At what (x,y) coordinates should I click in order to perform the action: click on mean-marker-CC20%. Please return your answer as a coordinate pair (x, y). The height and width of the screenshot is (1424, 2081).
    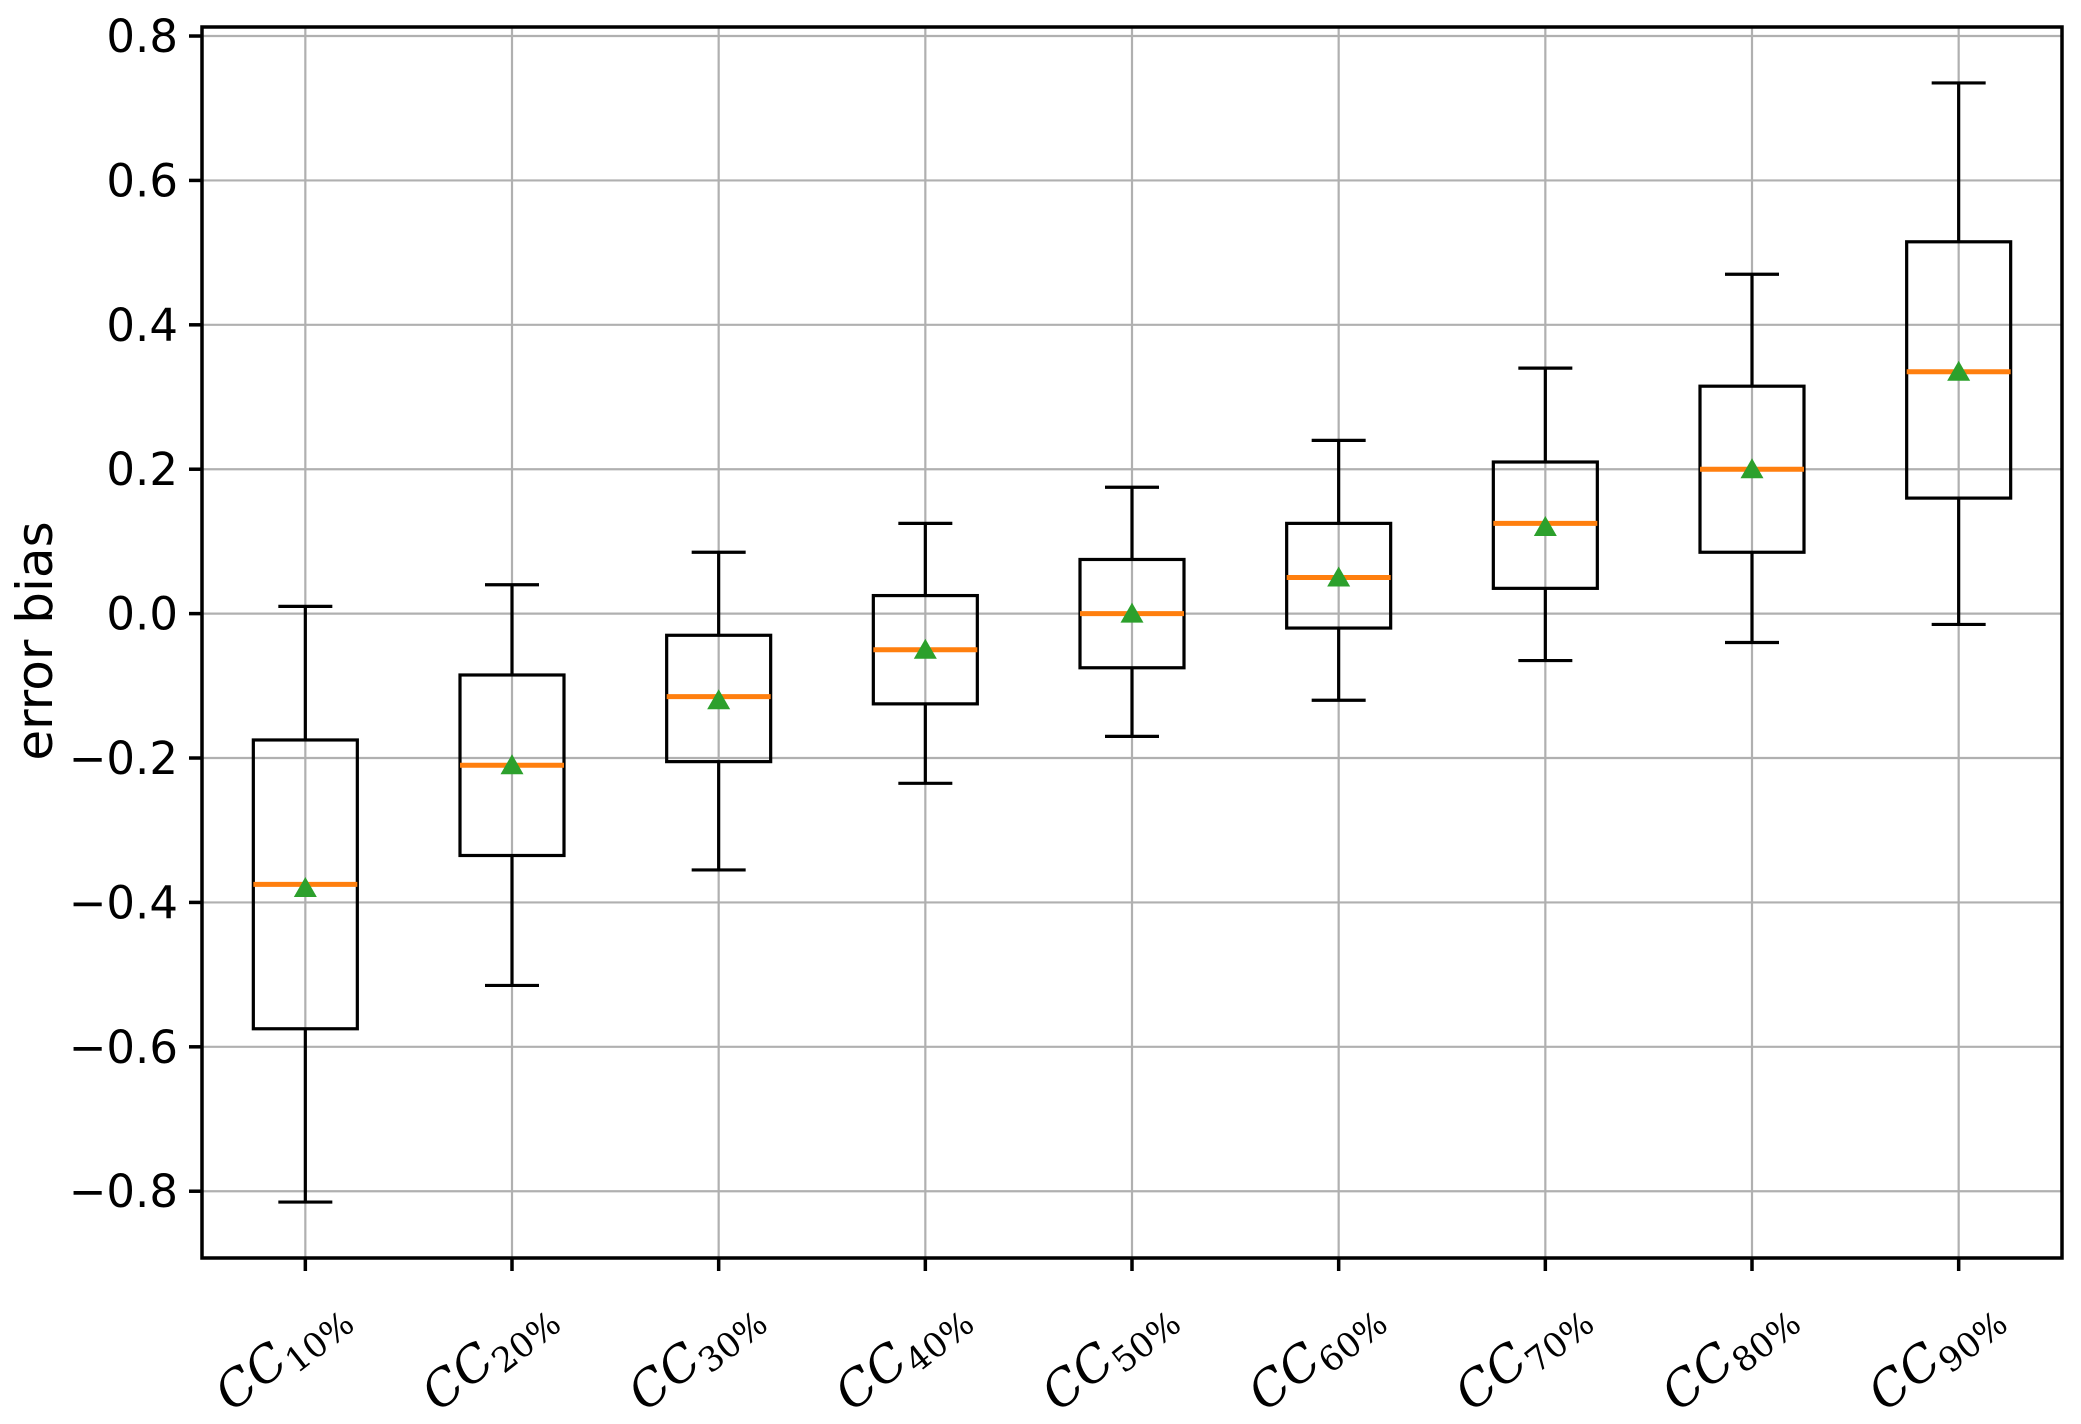
    Looking at the image, I should click on (512, 764).